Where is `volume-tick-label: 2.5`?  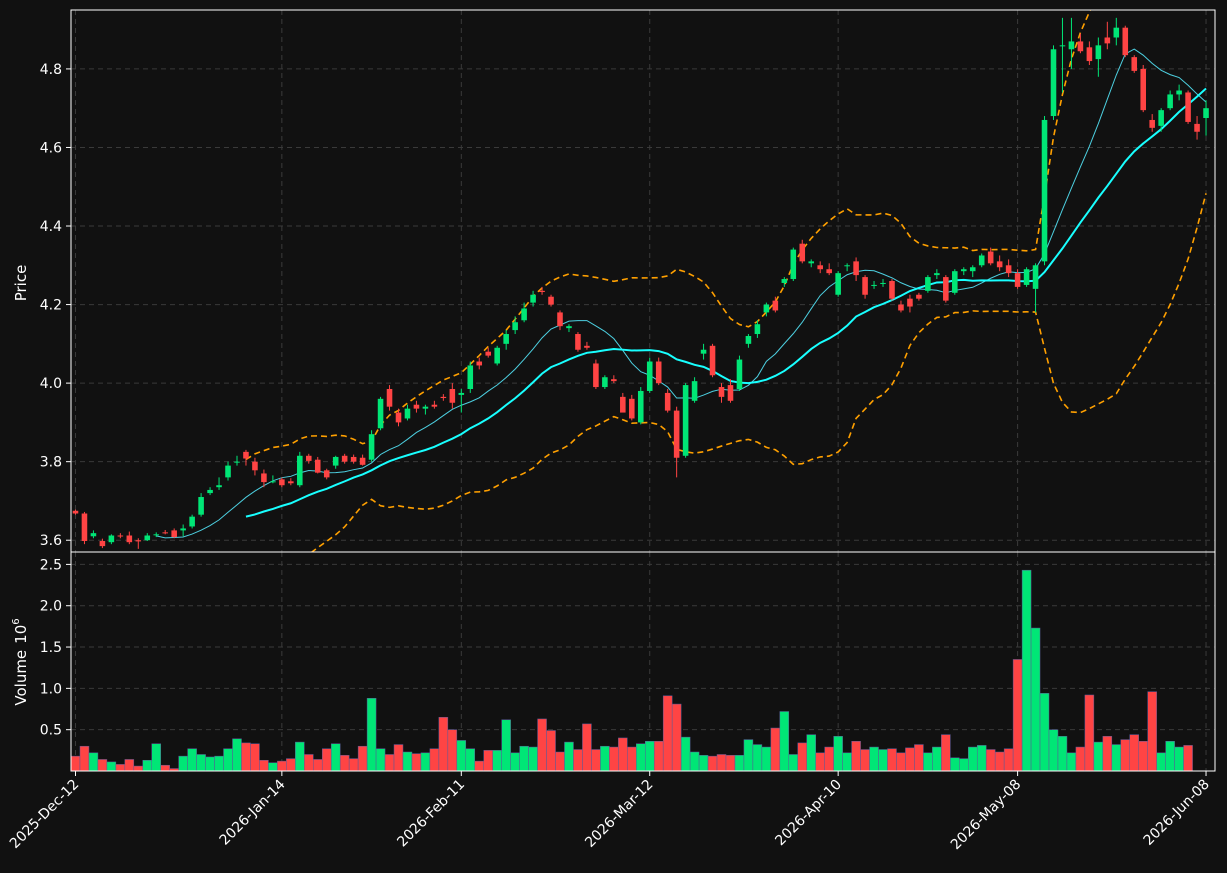
volume-tick-label: 2.5 is located at coordinates (51, 565).